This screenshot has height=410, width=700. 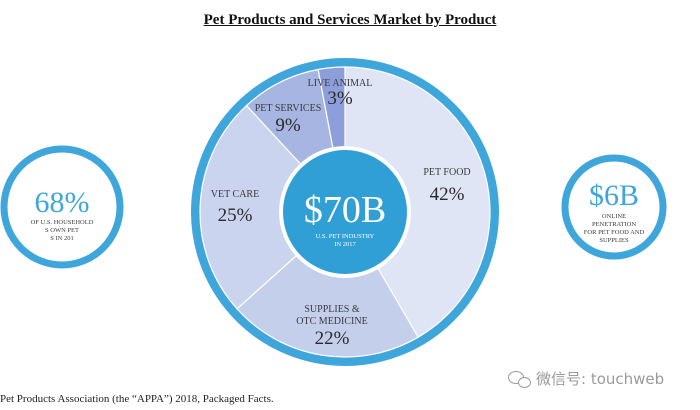 I want to click on slice-value-supplies-otc-medicine: 22%, so click(x=332, y=338).